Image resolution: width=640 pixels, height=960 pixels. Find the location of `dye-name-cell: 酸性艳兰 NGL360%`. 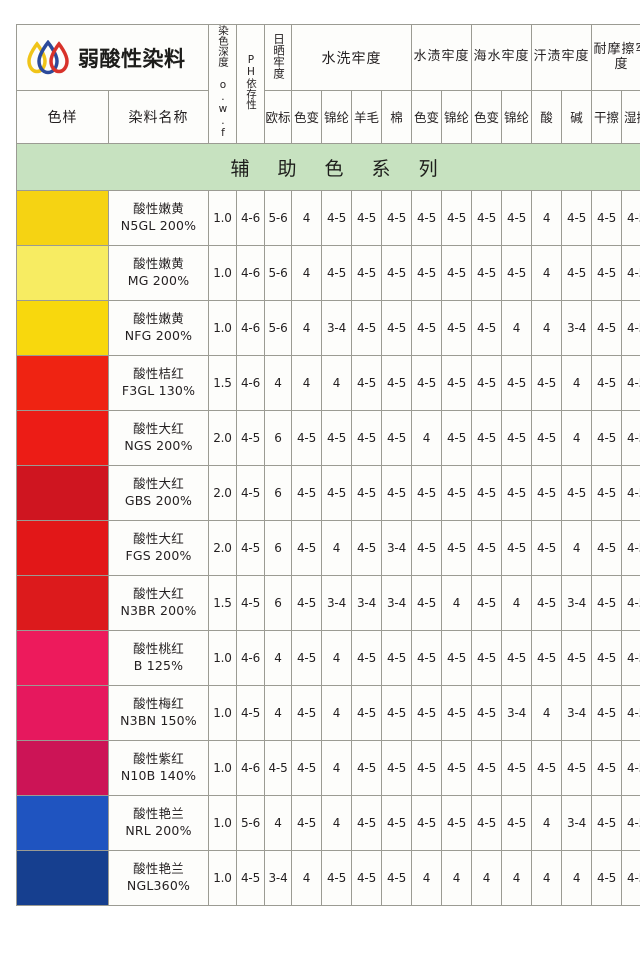

dye-name-cell: 酸性艳兰 NGL360% is located at coordinates (158, 878).